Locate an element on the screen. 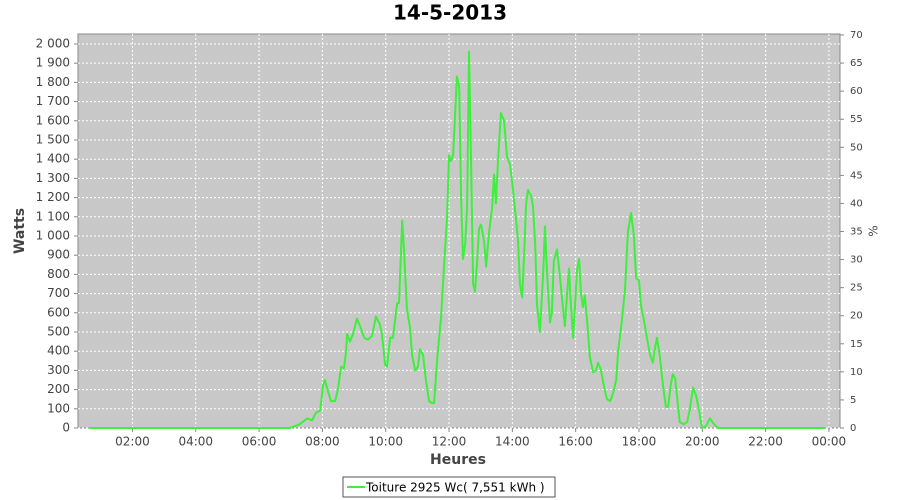 Image resolution: width=900 pixels, height=500 pixels. y-tick-label: 1 200 is located at coordinates (53, 197).